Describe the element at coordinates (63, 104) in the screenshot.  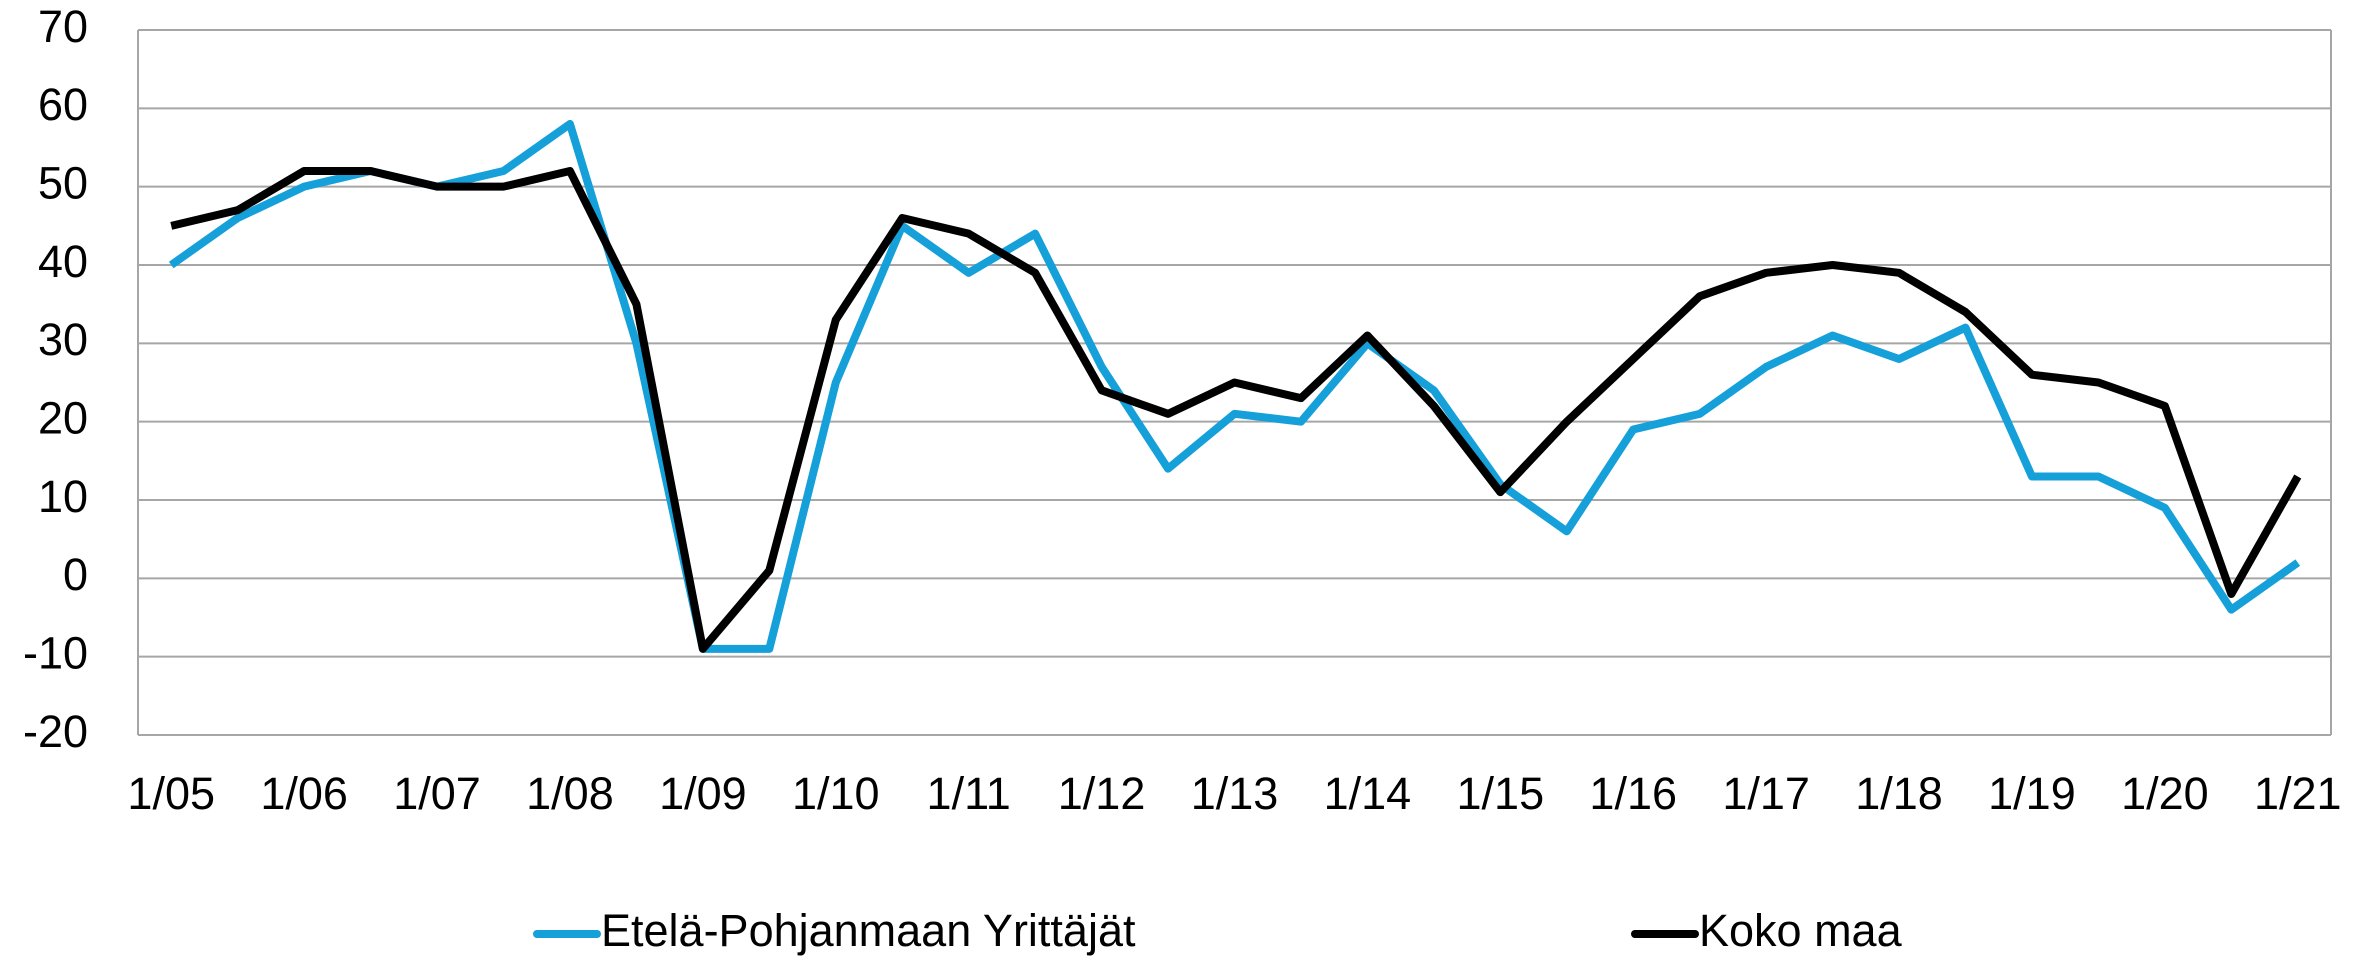
I see `y-tick-label: 60` at that location.